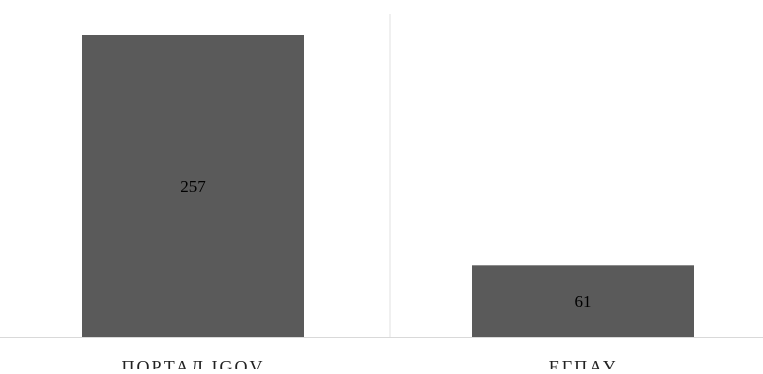 The width and height of the screenshot is (763, 374). I want to click on data-label-0: 257, so click(193, 186).